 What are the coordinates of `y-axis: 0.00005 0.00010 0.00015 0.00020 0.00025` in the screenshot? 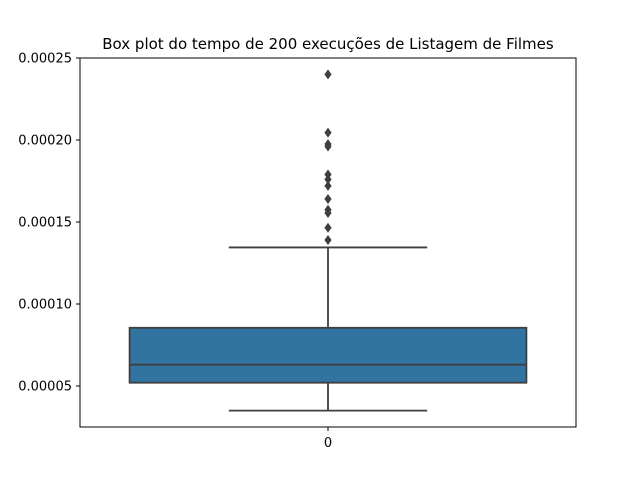 It's located at (49, 223).